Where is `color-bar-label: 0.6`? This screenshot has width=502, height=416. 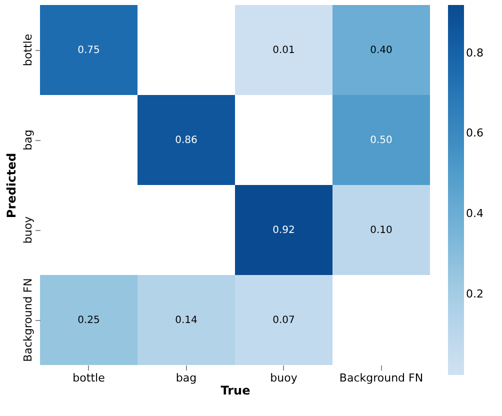
color-bar-label: 0.6 is located at coordinates (475, 133).